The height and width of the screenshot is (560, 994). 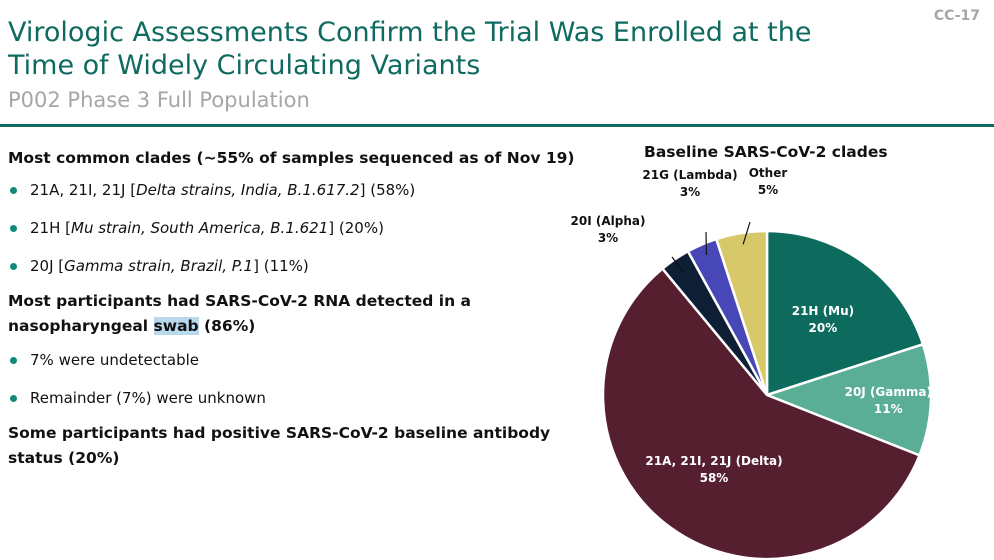 What do you see at coordinates (689, 175) in the screenshot?
I see `slice-label-21g-lambda: 21G (Lambda)` at bounding box center [689, 175].